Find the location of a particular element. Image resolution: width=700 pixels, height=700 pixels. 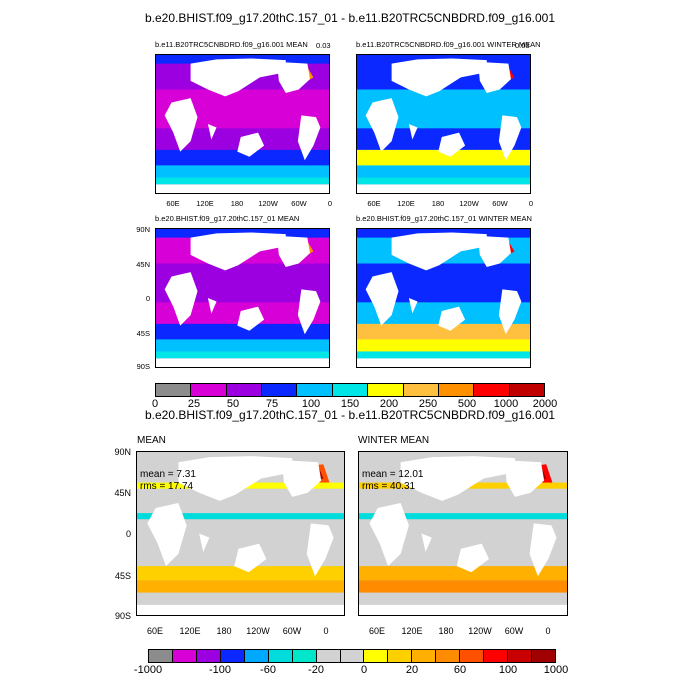

colorbar-bottom is located at coordinates (352, 656).